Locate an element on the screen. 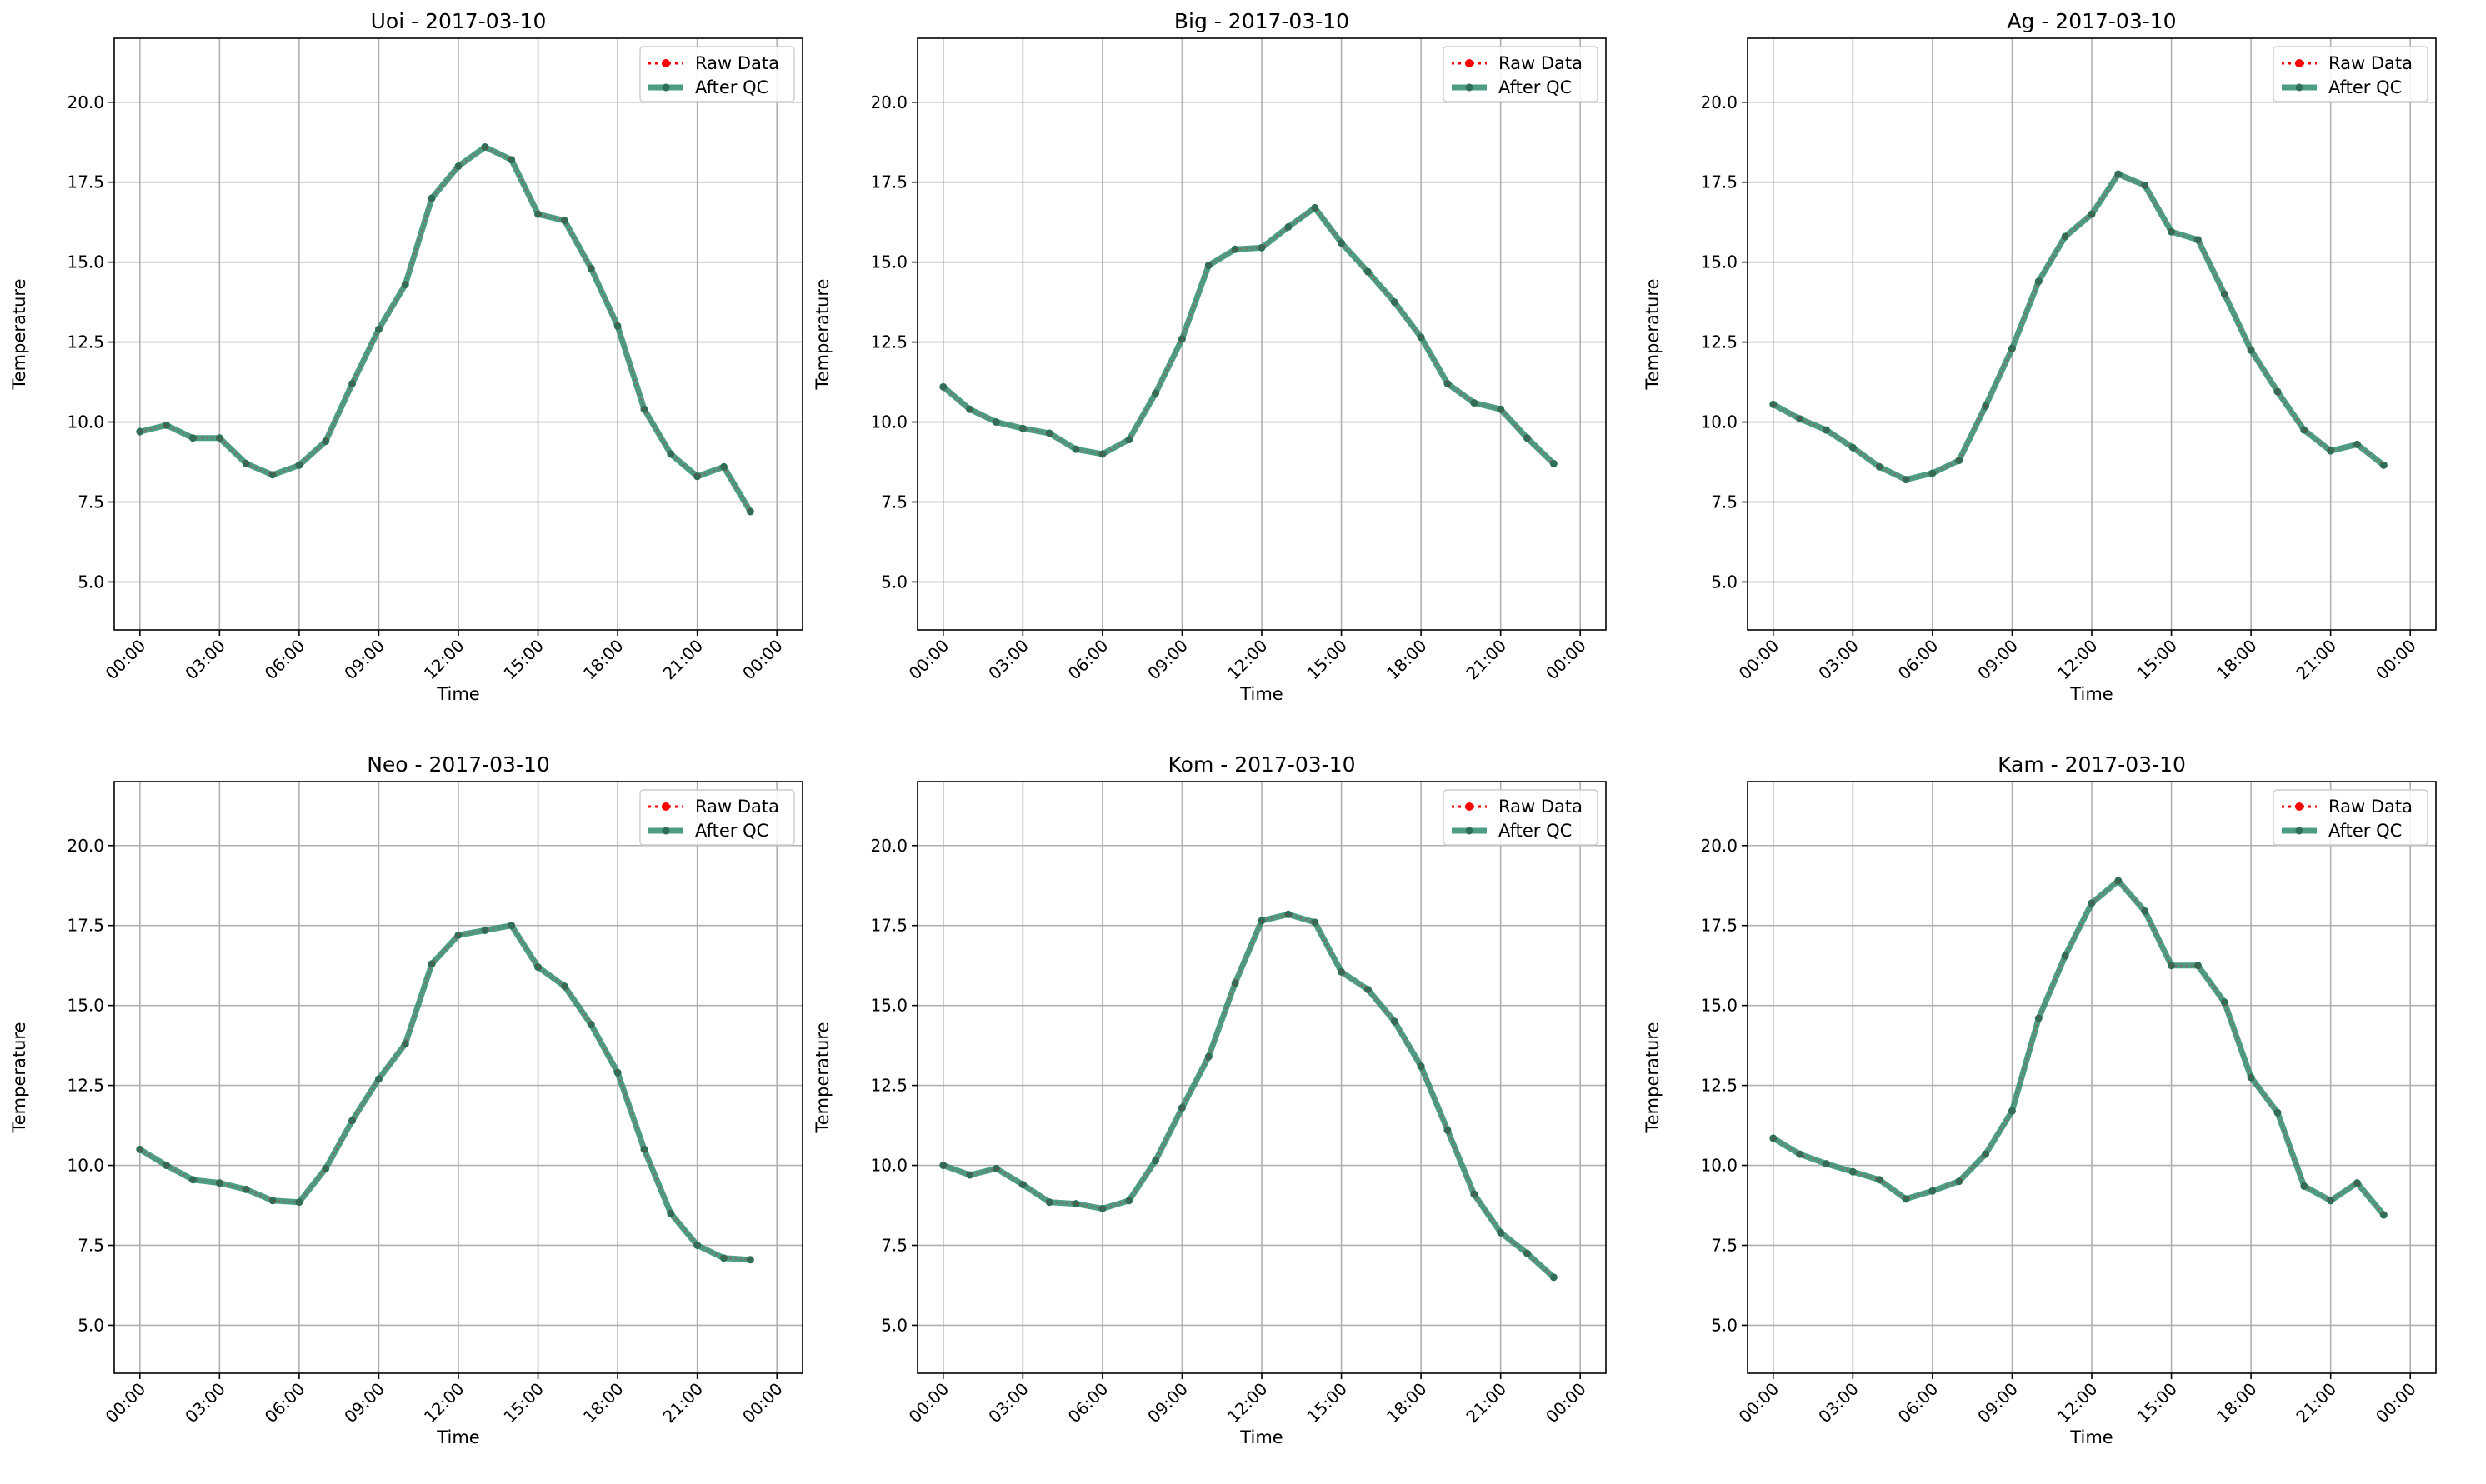 The width and height of the screenshot is (2486, 1484). y-tick-label: 7.5 is located at coordinates (91, 1245).